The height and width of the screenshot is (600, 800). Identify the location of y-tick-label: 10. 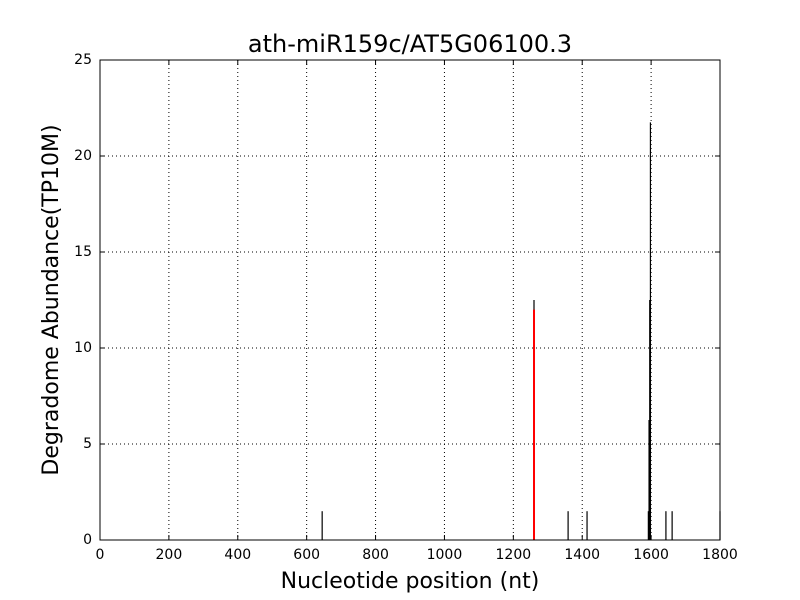
(83, 348).